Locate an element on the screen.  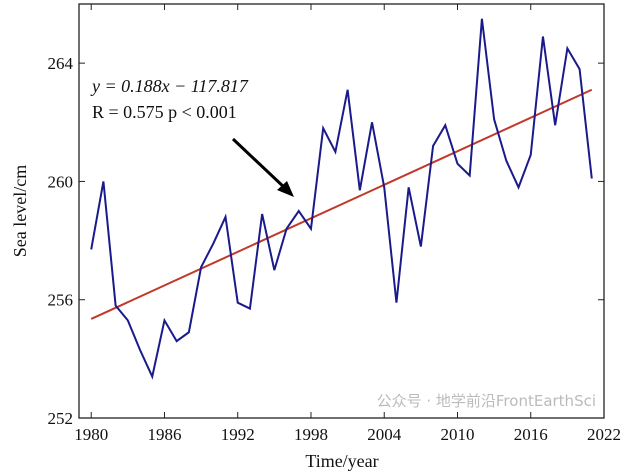
y-tick-label: 256 is located at coordinates (61, 300).